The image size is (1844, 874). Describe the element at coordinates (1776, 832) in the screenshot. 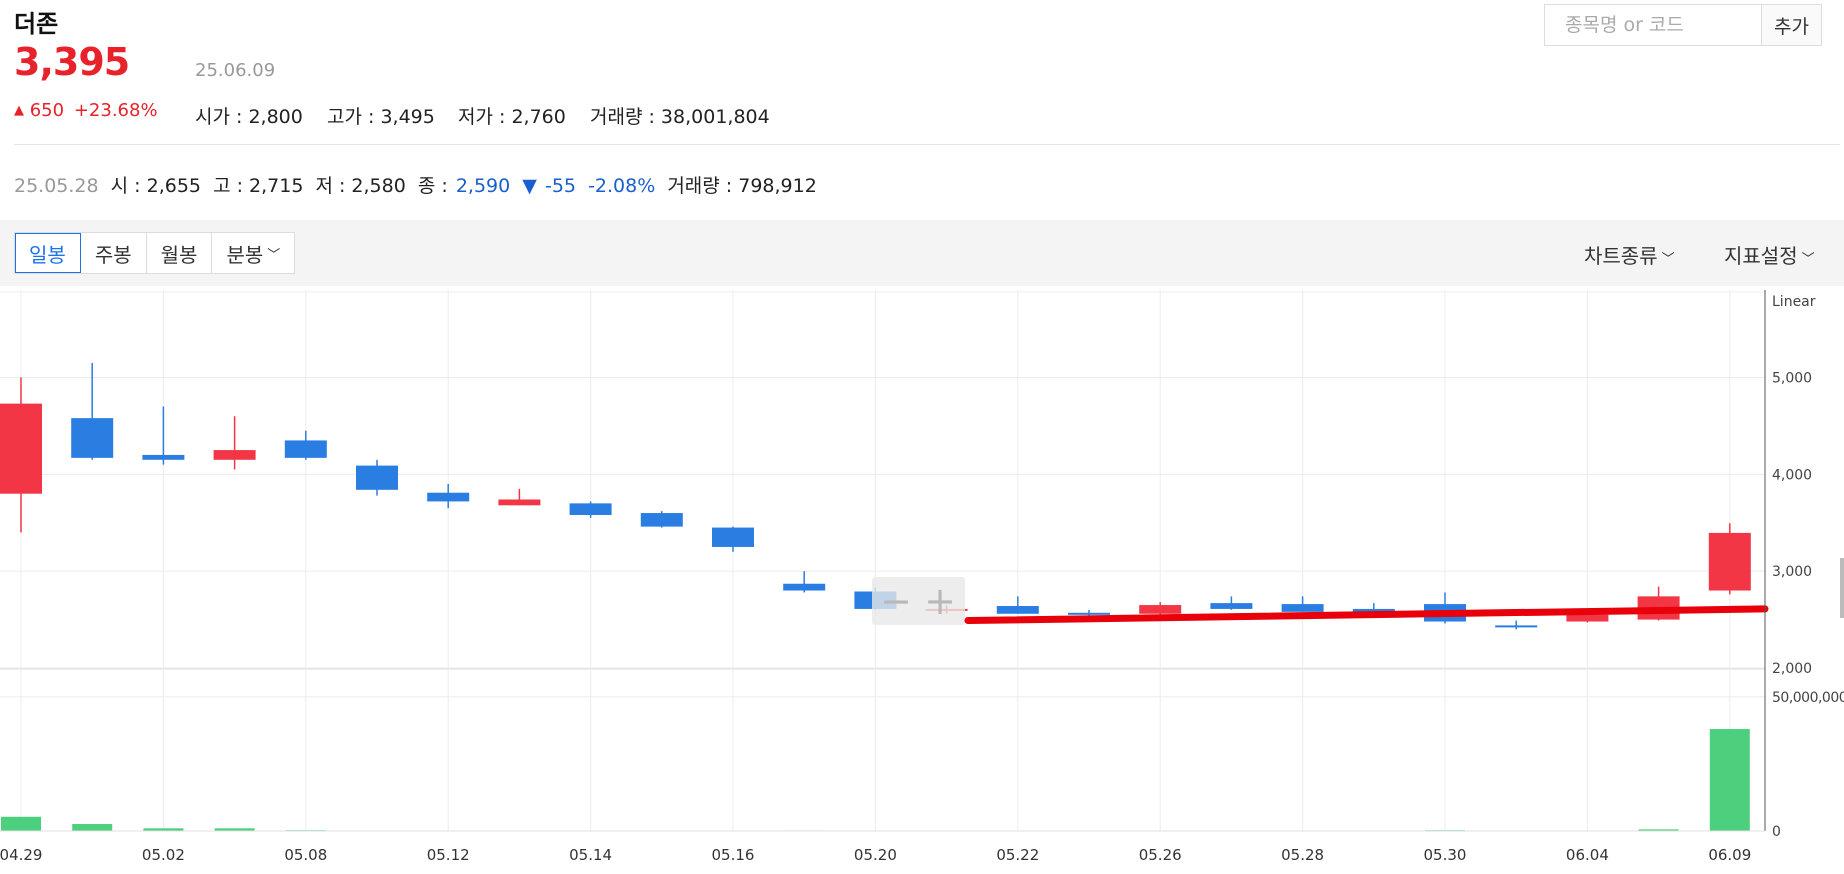

I see `volume-tick-label: 0` at that location.